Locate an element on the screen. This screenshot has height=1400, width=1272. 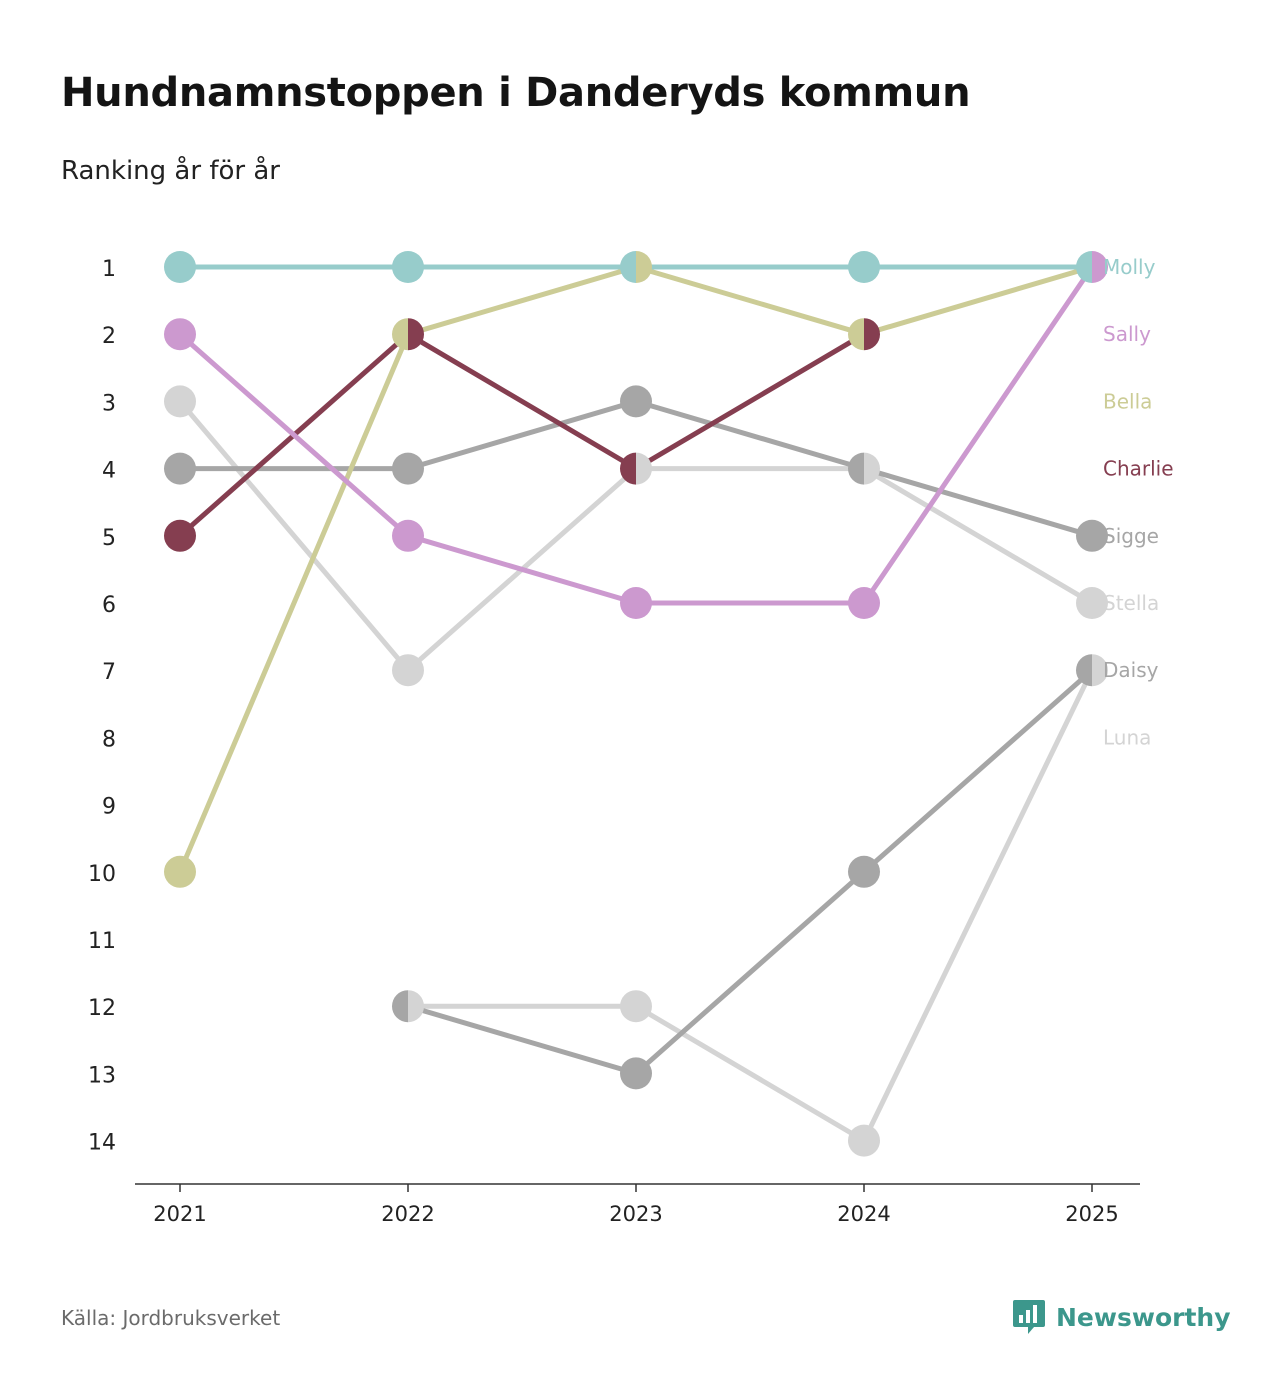
point-molly-2021 is located at coordinates (180, 267).